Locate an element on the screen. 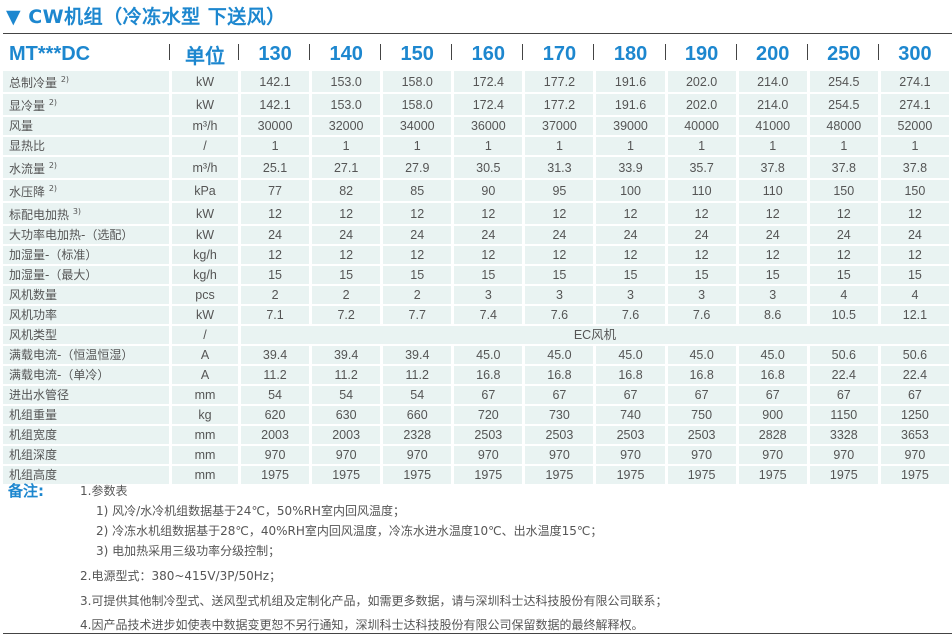 The height and width of the screenshot is (638, 952). value-cell: 142.1 is located at coordinates (275, 81).